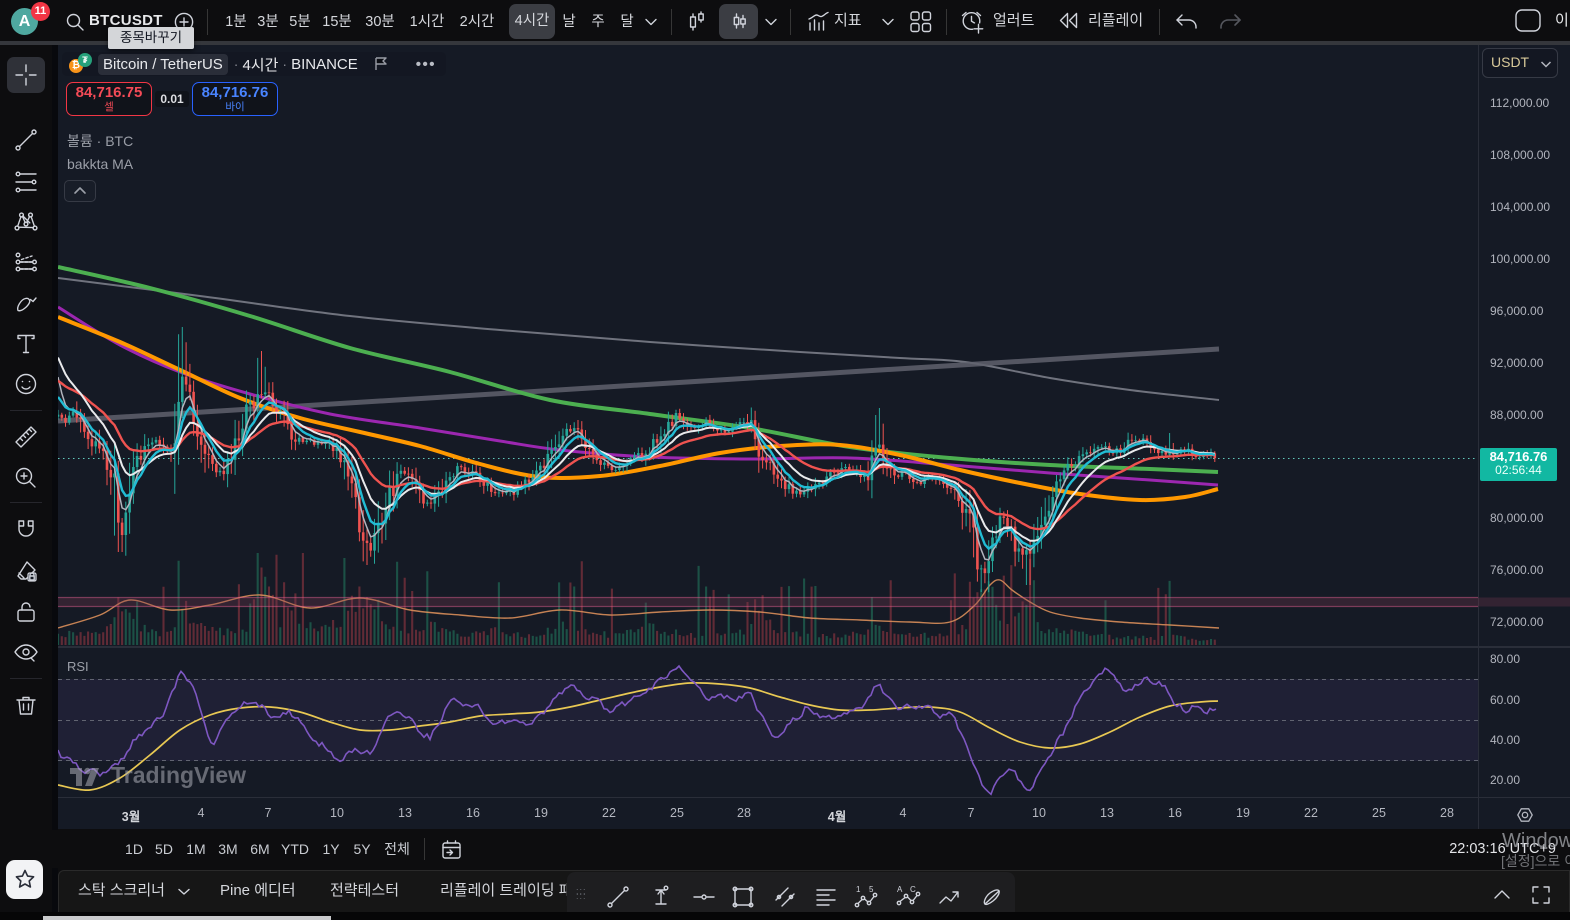 This screenshot has width=1570, height=920. Describe the element at coordinates (858, 889) in the screenshot. I see `svg-text: 1` at that location.